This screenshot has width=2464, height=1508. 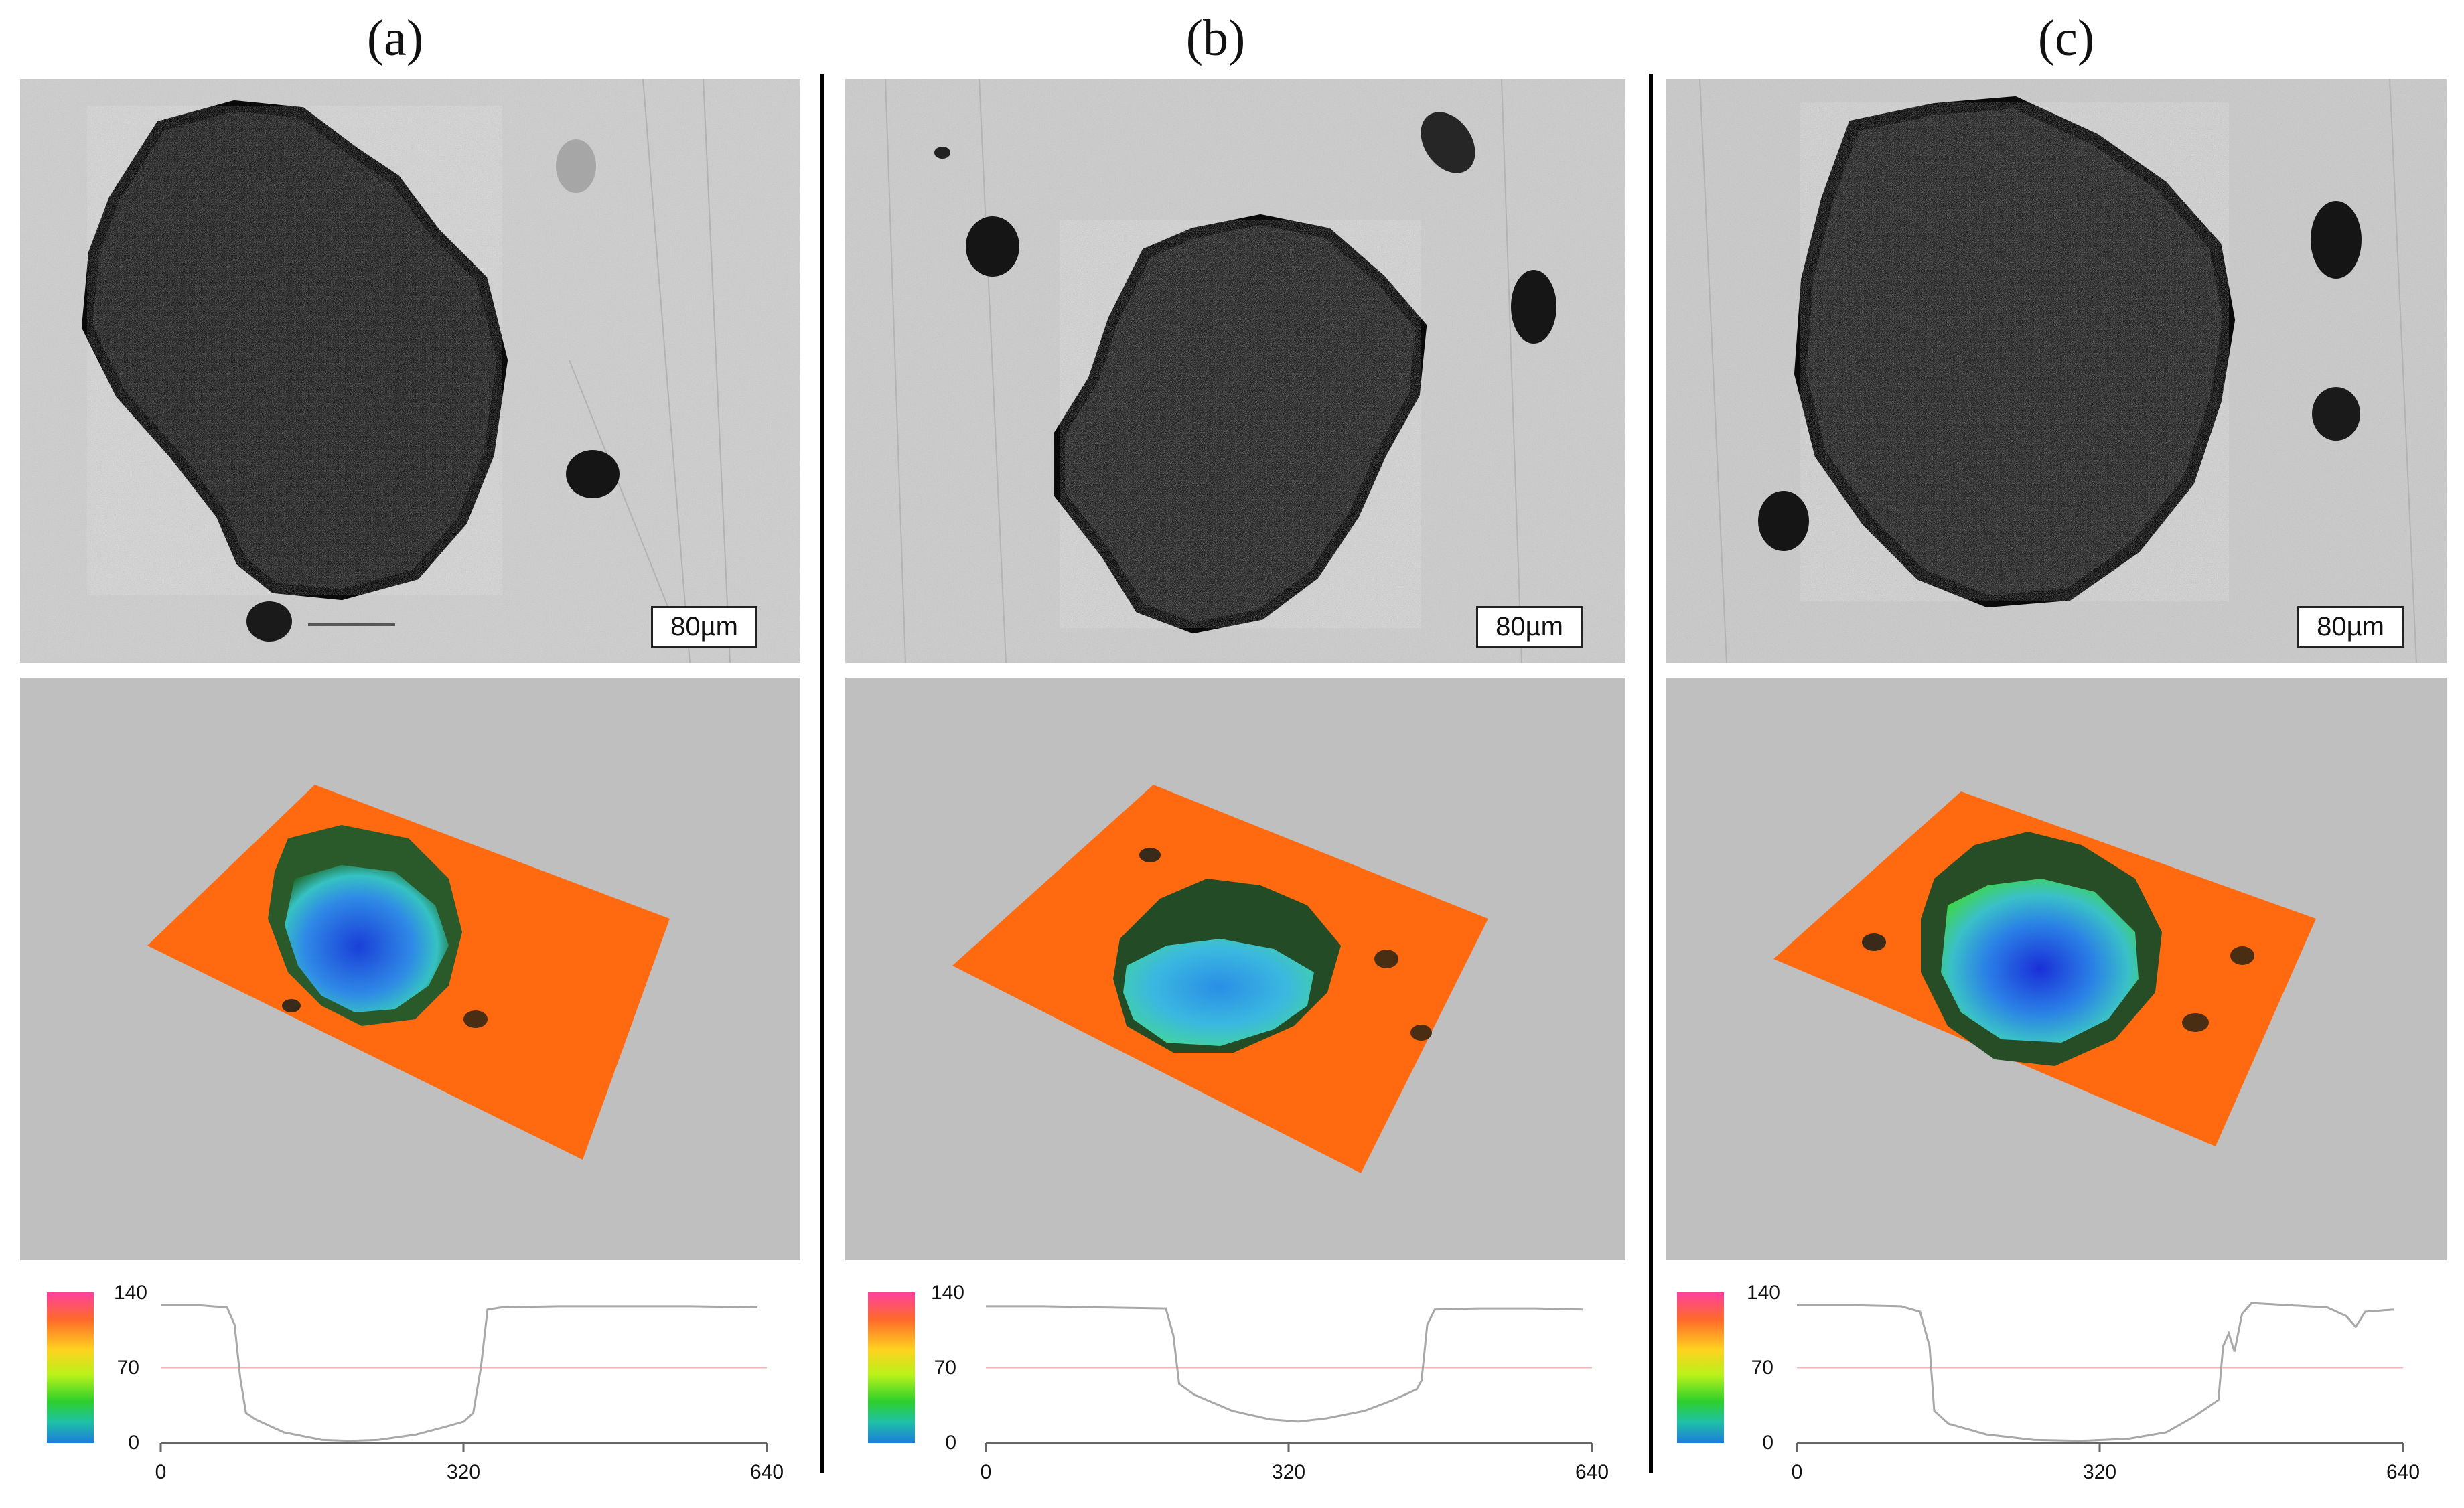 I want to click on colorbar-tick-140-c: 140, so click(x=1763, y=1293).